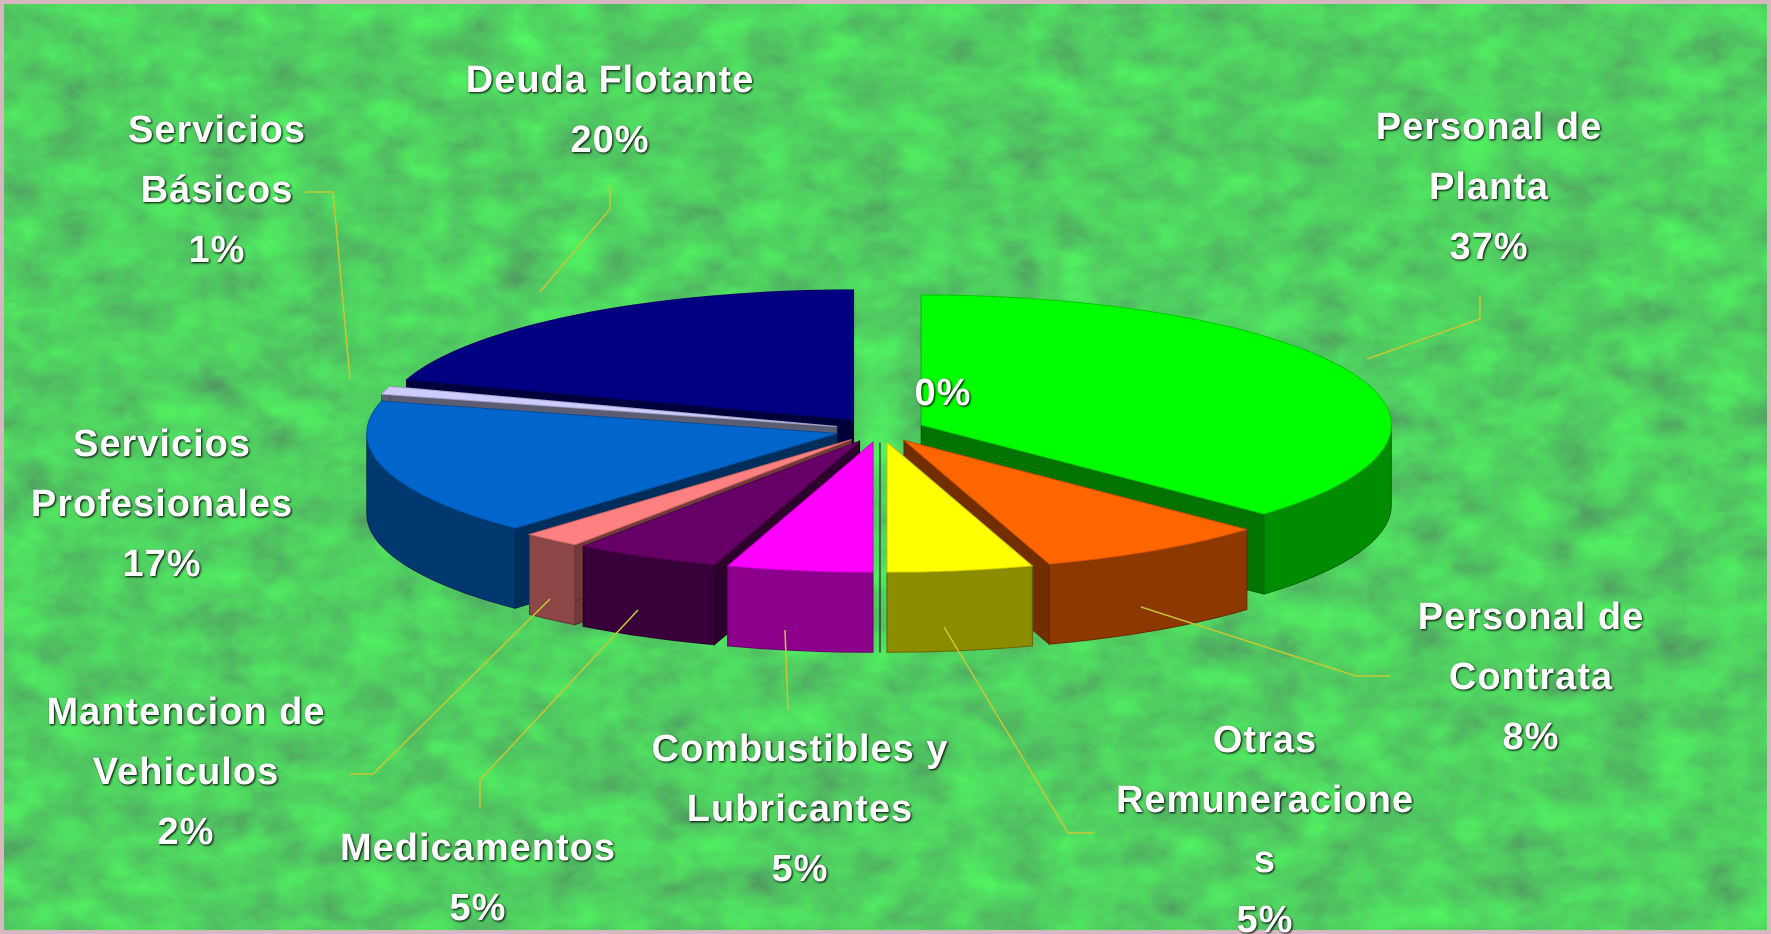  What do you see at coordinates (186, 742) in the screenshot?
I see `category-label: Mantencion de Vehiculos` at bounding box center [186, 742].